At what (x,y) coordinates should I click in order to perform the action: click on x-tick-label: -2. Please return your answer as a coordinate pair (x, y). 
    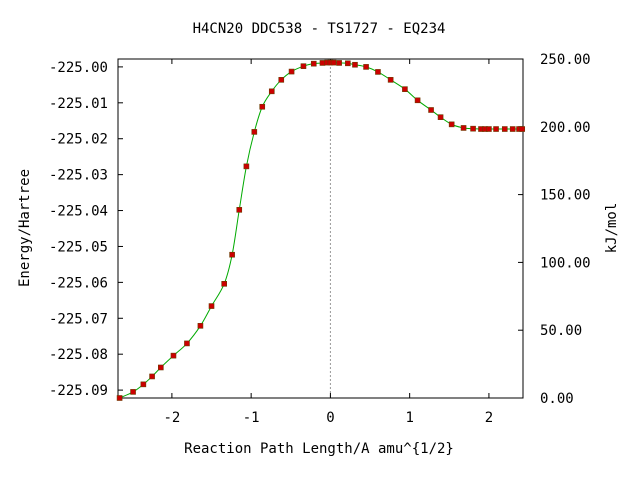
    Looking at the image, I should click on (171, 418).